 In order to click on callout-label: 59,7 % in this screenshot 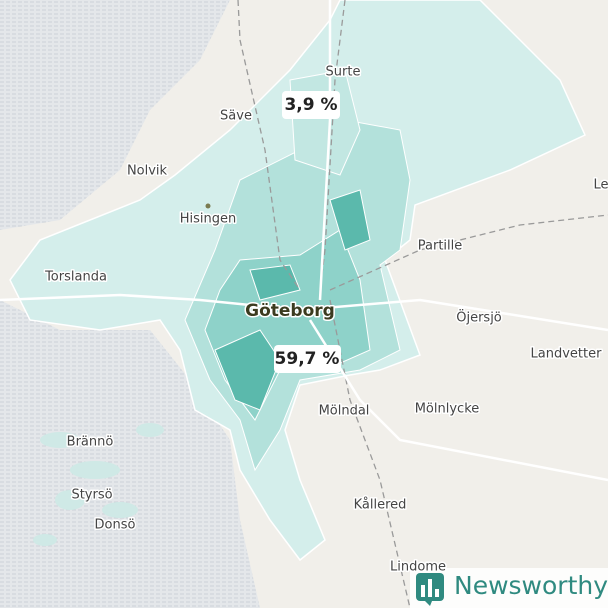, I will do `click(307, 359)`.